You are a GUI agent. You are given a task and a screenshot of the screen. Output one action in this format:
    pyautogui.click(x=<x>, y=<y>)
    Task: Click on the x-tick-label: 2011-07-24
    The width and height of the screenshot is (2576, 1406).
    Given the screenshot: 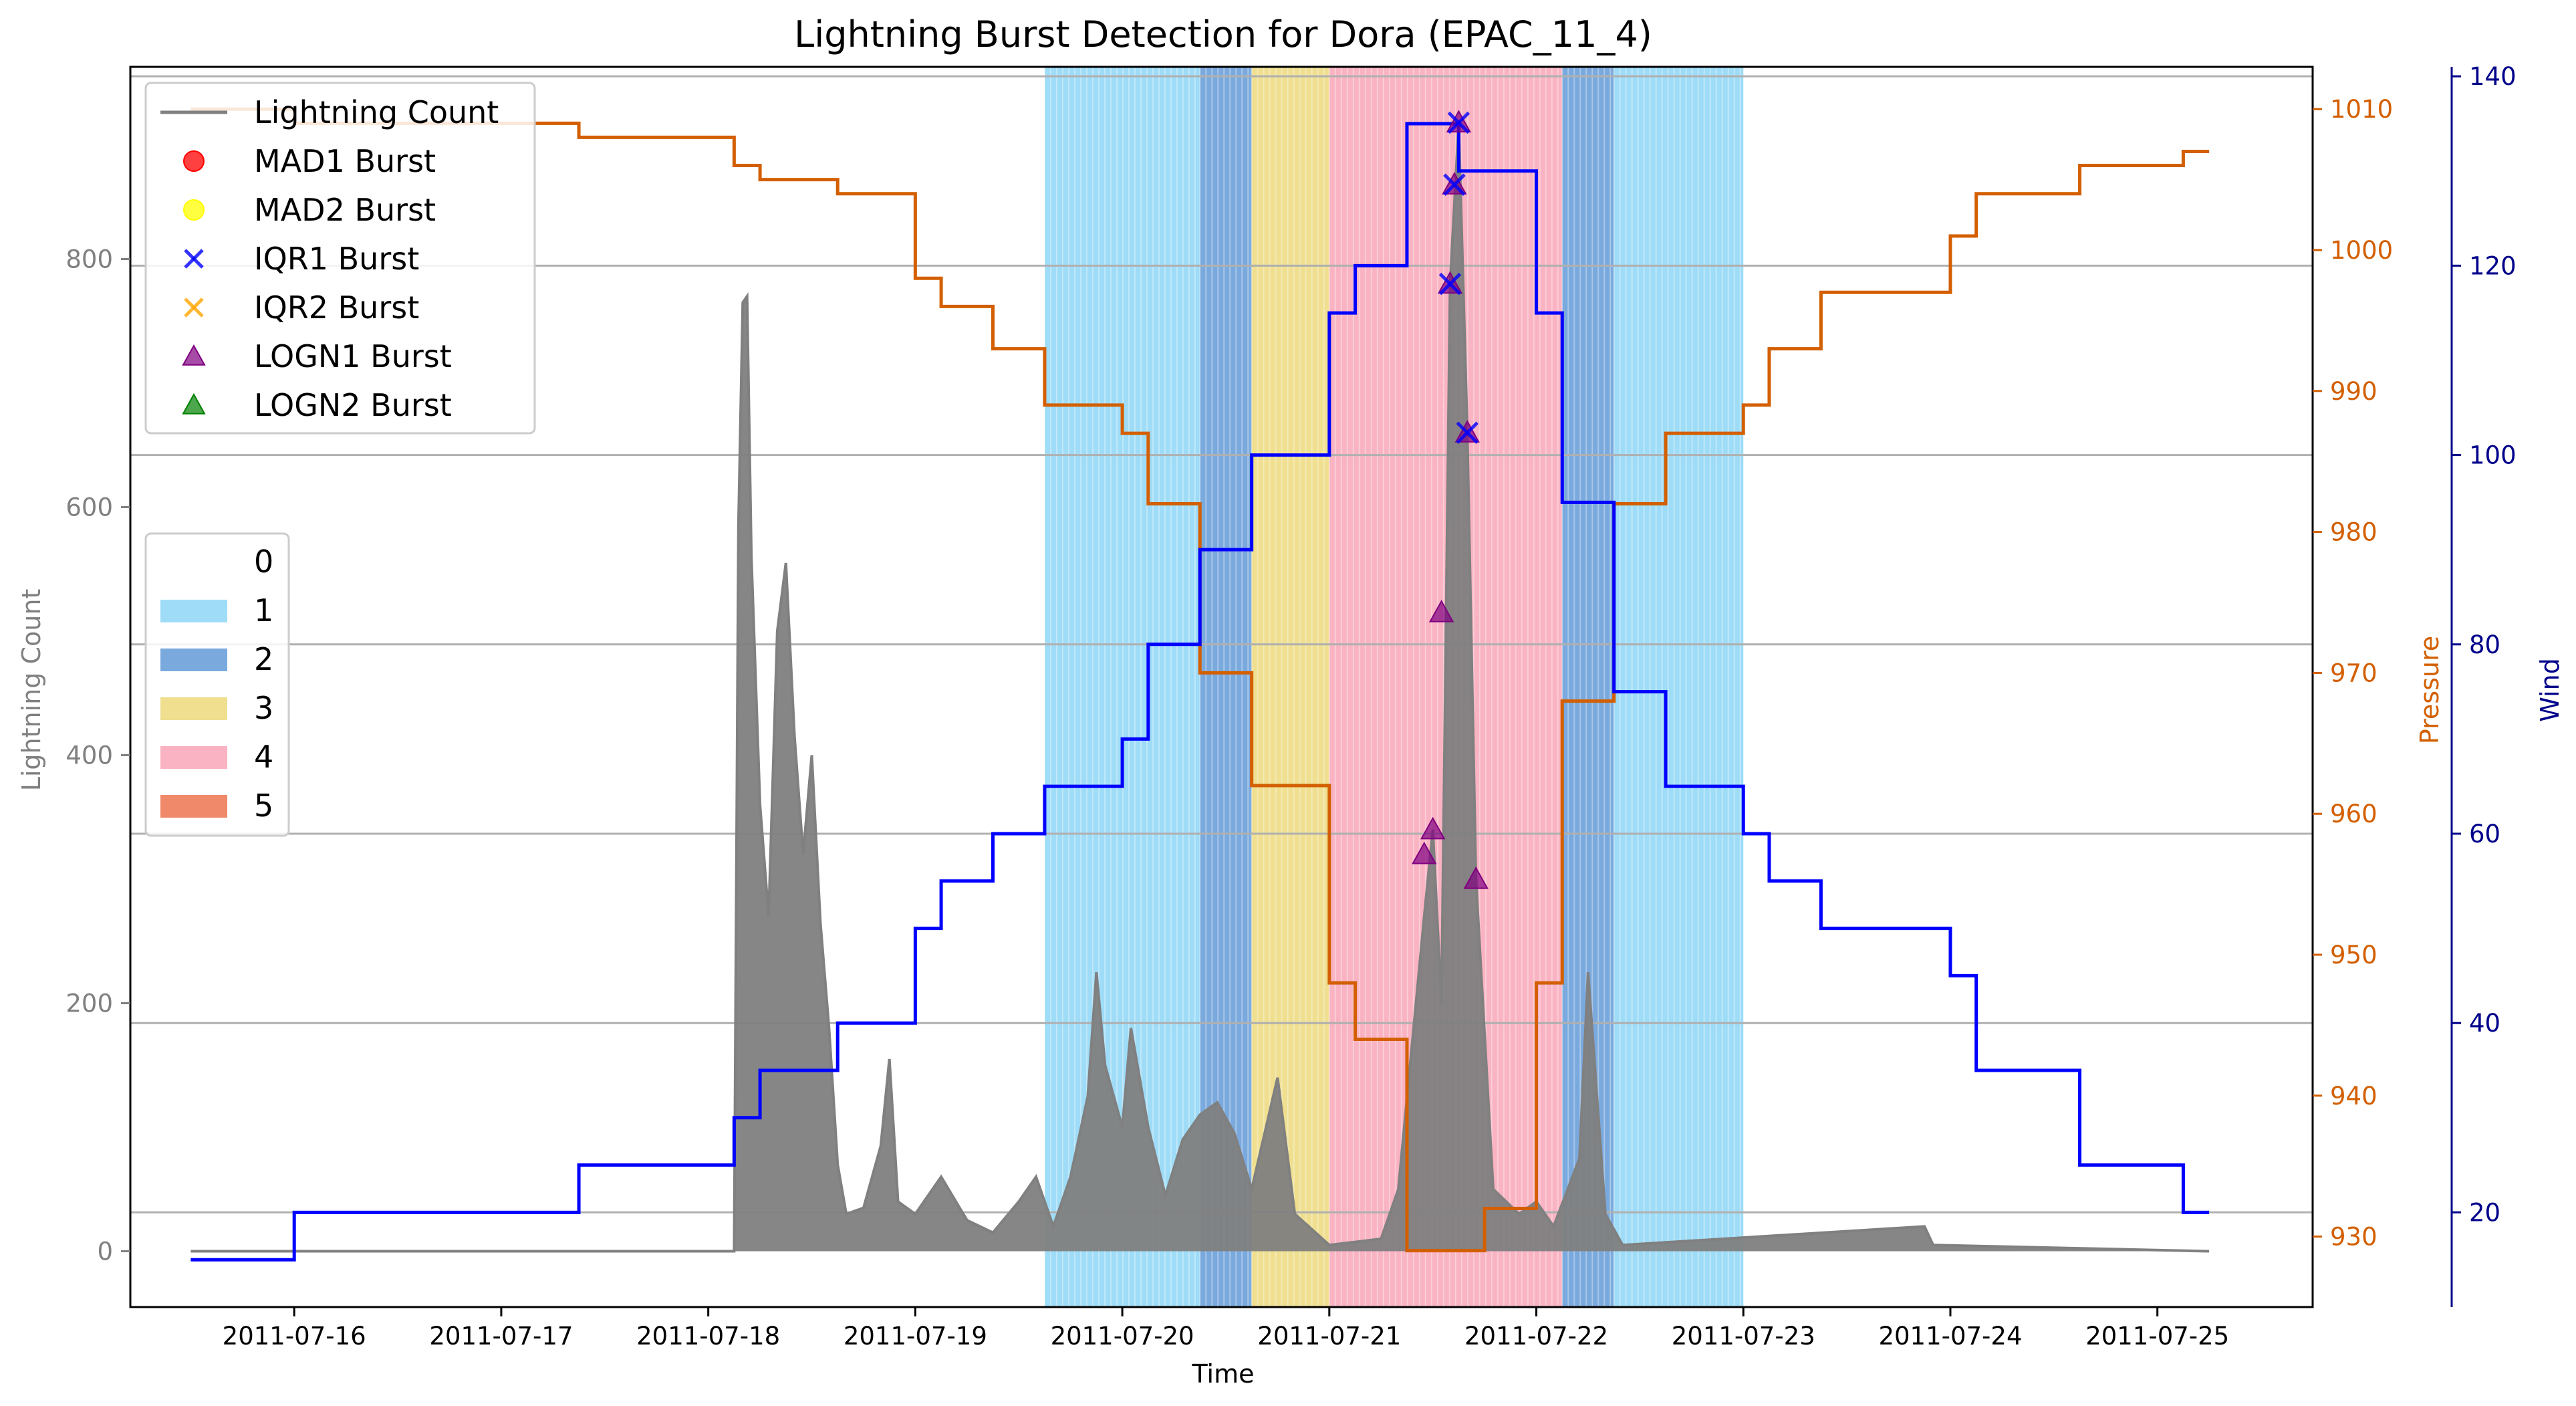 What is the action you would take?
    pyautogui.click(x=1950, y=1336)
    